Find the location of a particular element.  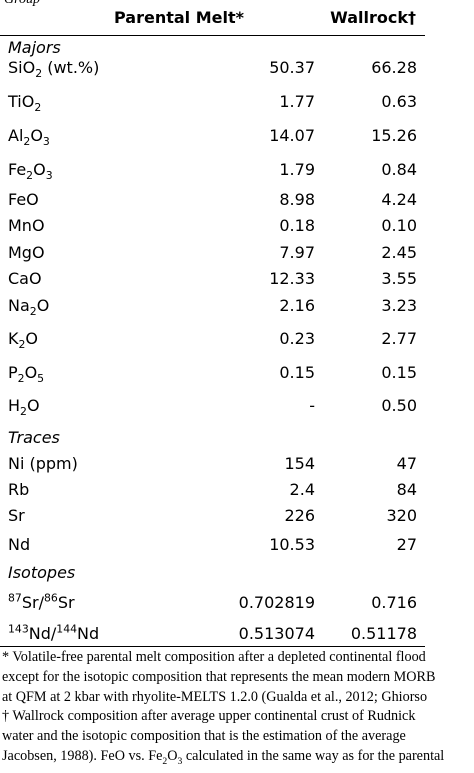

row-label: H2O is located at coordinates (24, 406).